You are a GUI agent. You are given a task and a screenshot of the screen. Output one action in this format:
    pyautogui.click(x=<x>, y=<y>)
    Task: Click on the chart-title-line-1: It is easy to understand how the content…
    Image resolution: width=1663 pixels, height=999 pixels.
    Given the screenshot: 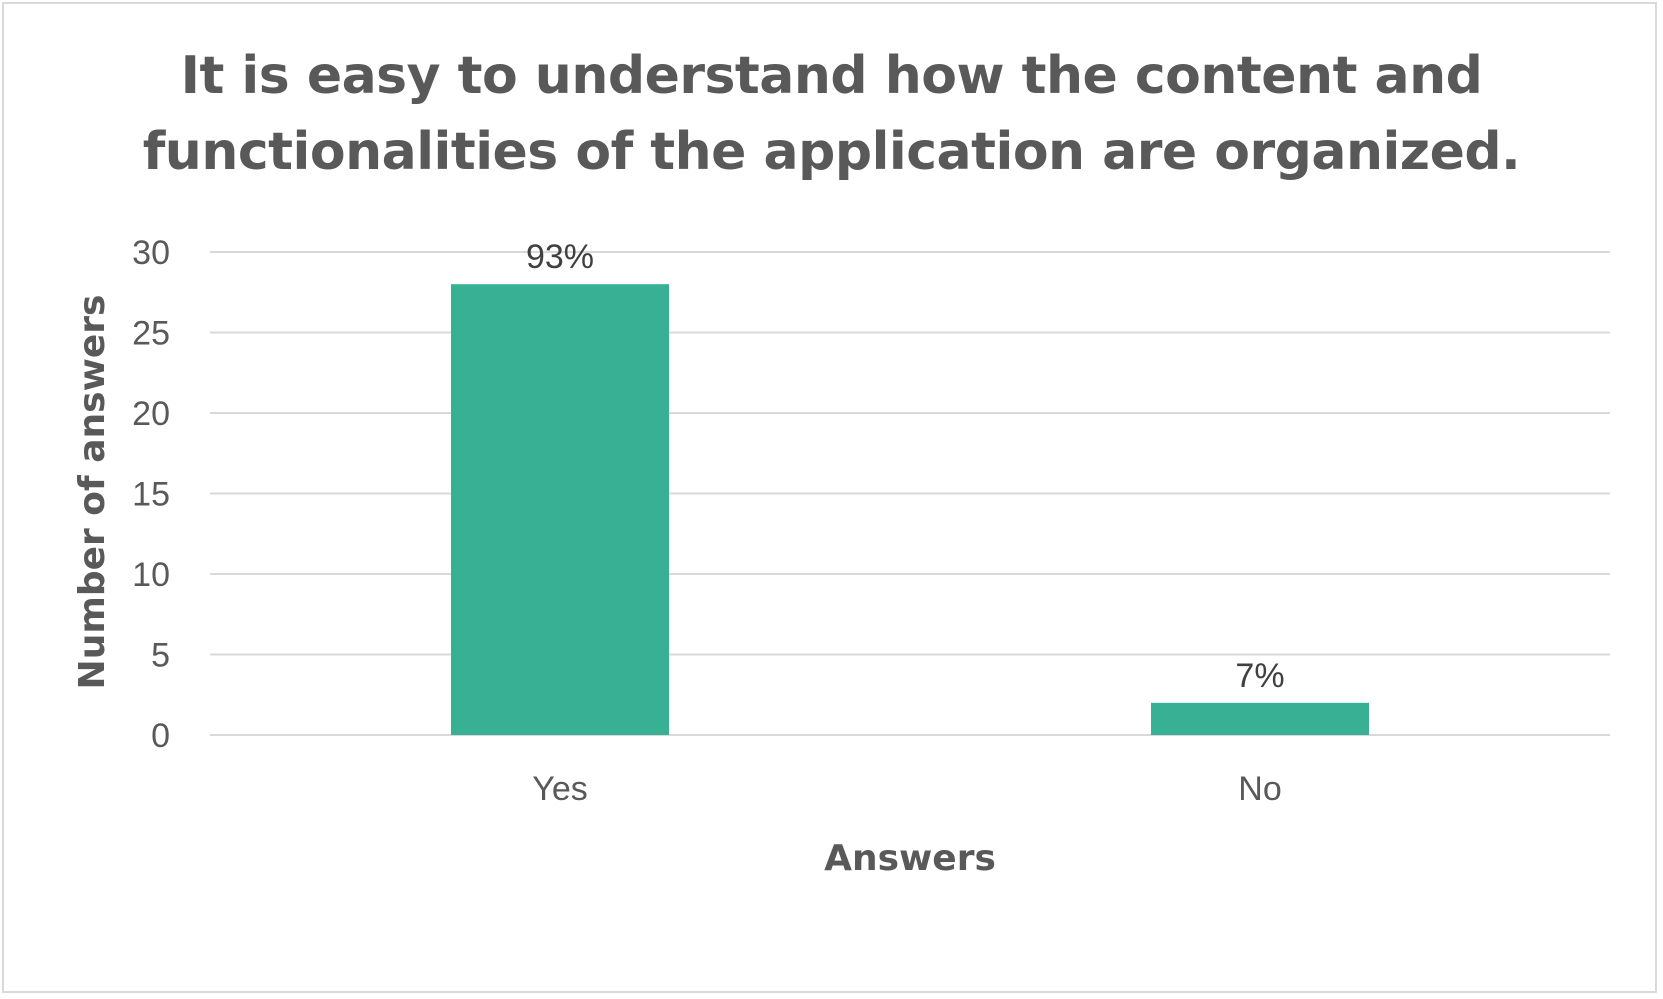 What is the action you would take?
    pyautogui.click(x=831, y=76)
    